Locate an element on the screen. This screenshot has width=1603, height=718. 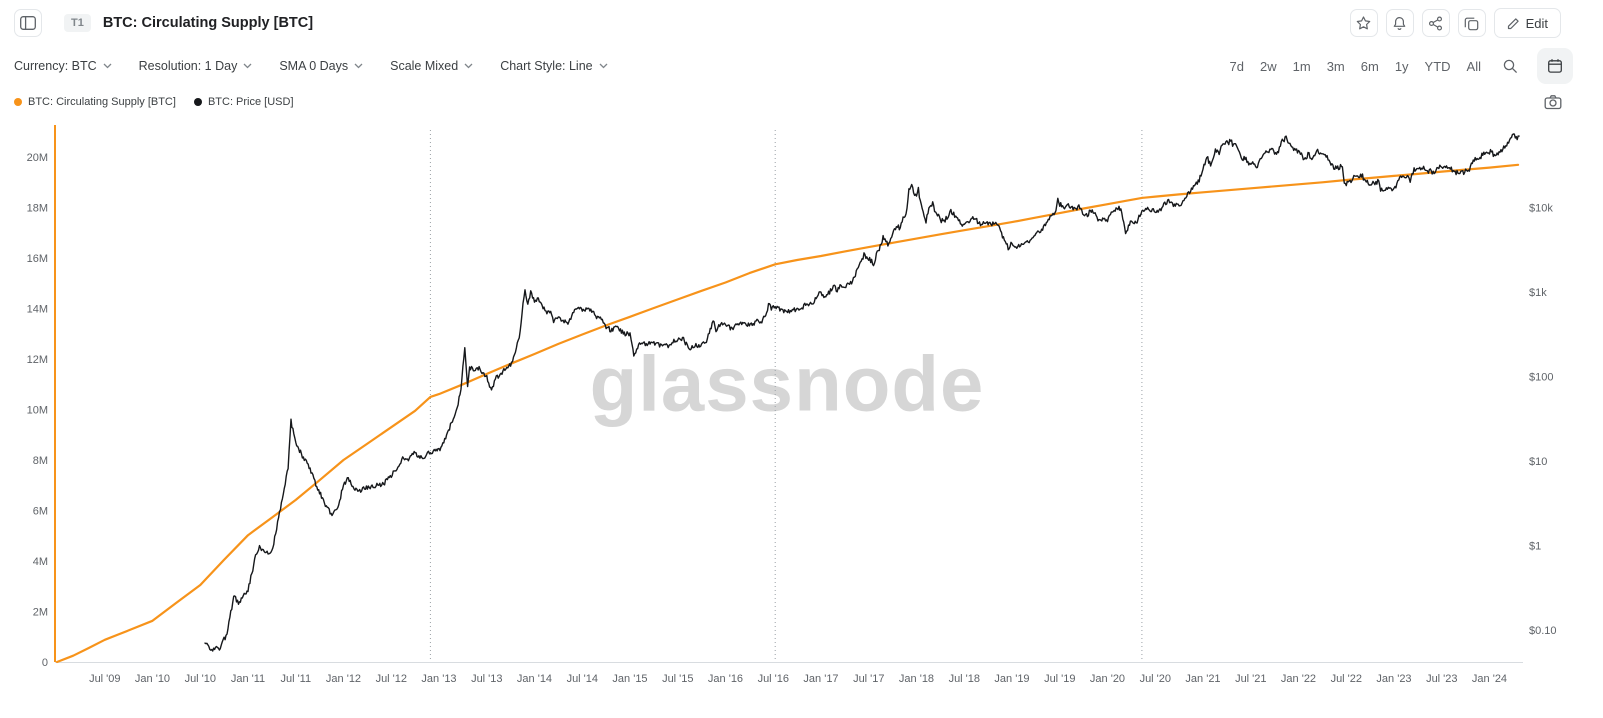
chart-style-dropdown: Chart Style: Line is located at coordinates (554, 66).